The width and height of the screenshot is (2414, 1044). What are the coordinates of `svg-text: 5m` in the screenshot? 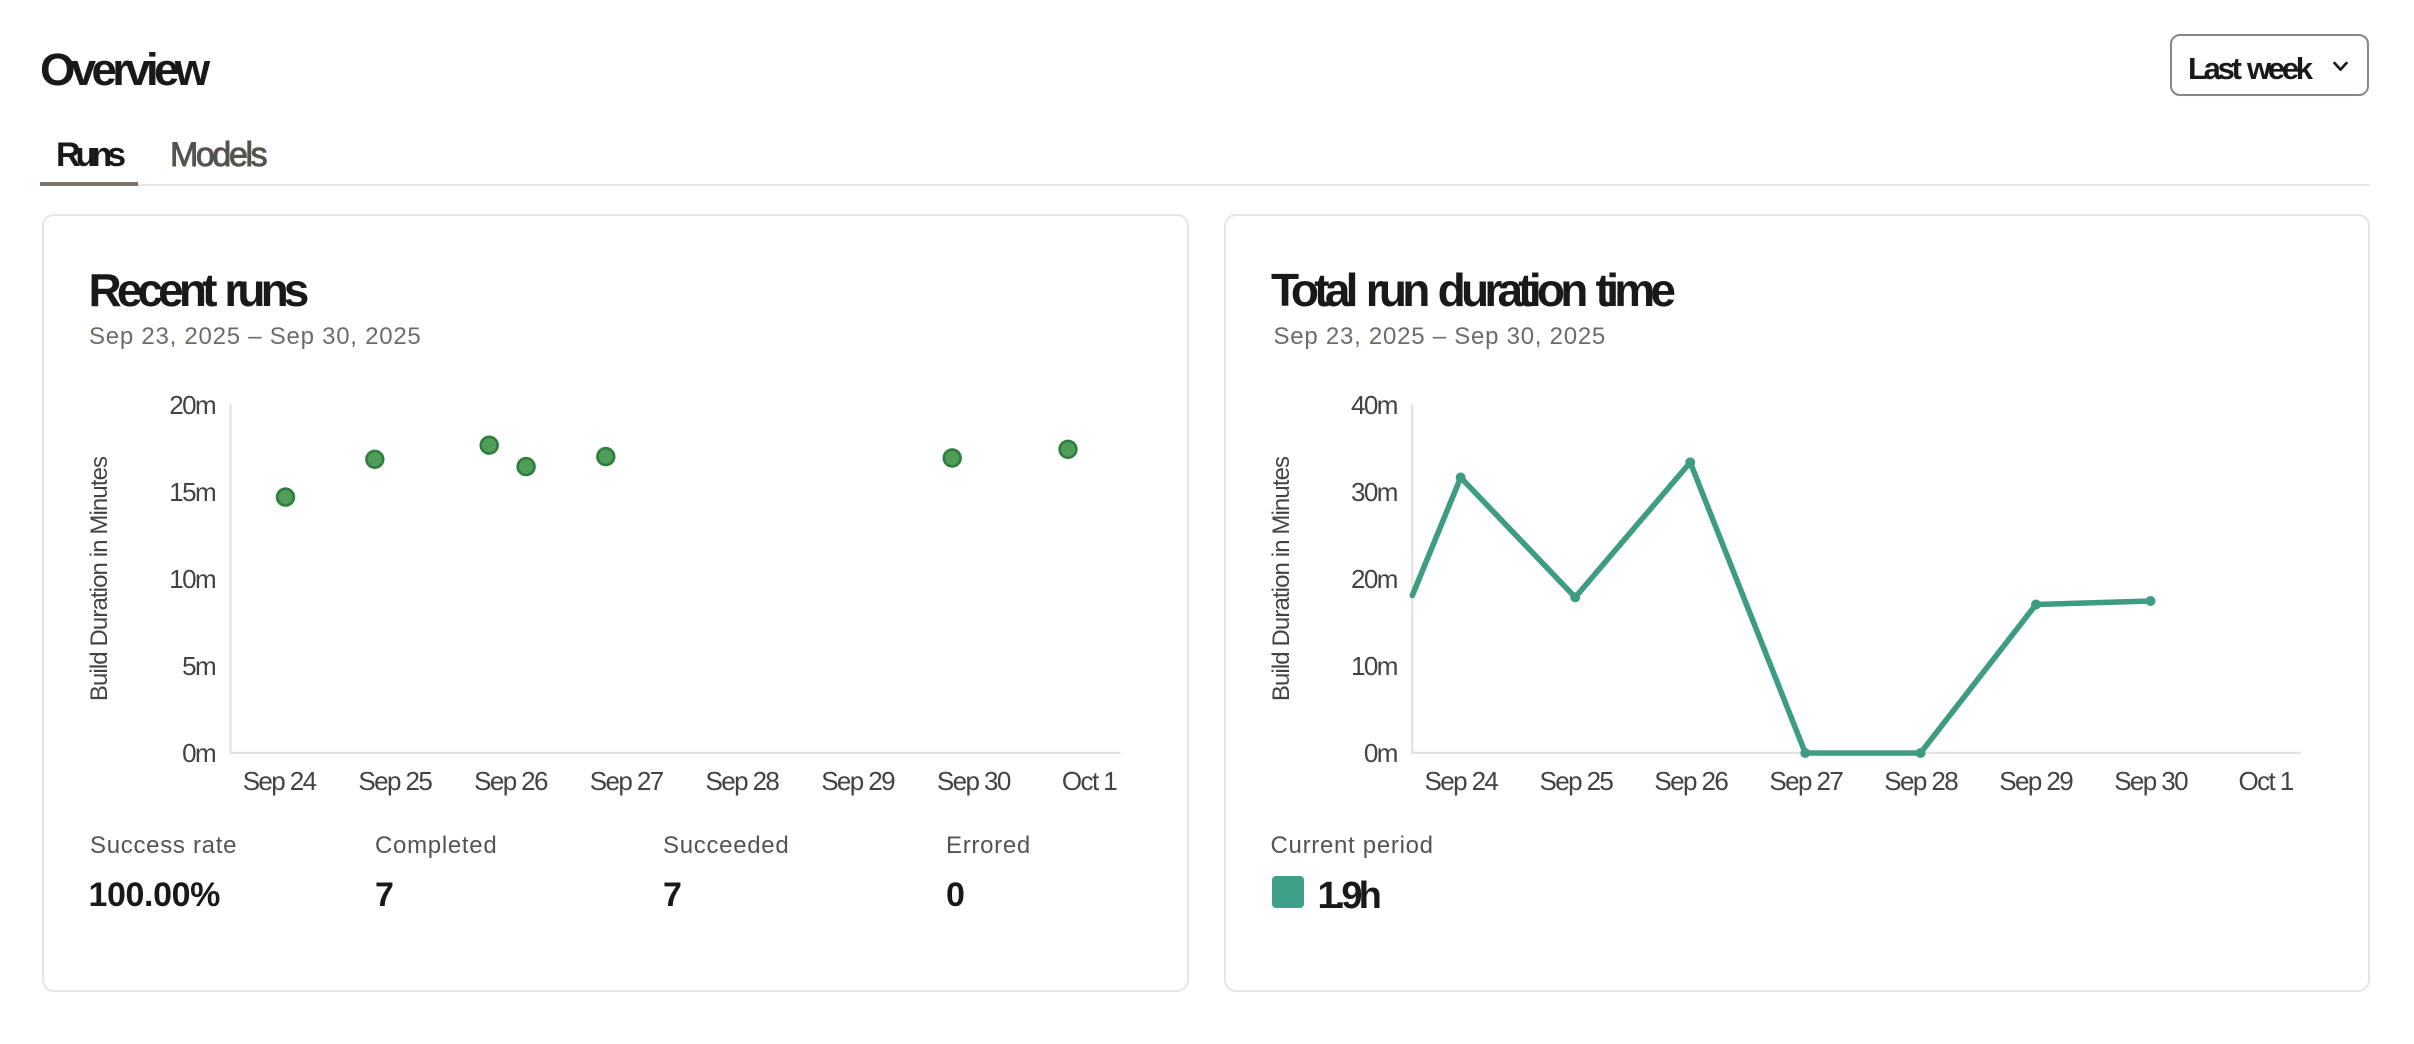 It's located at (198, 666).